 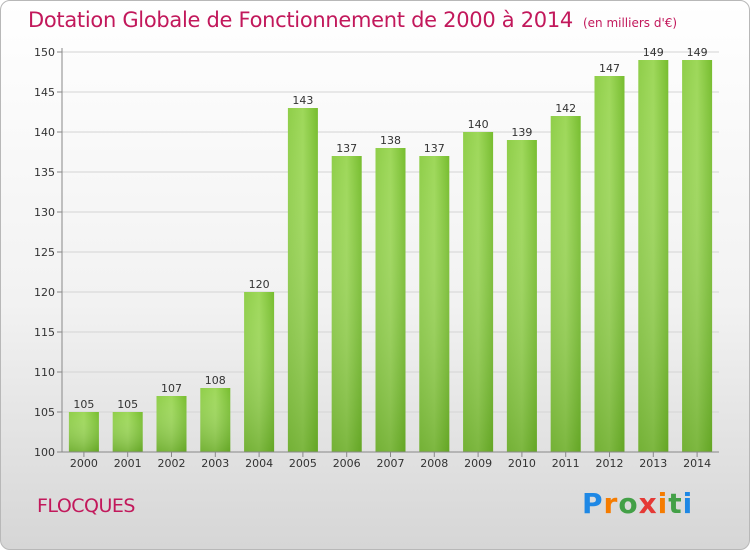 I want to click on x-tick-label: 2006, so click(x=347, y=463).